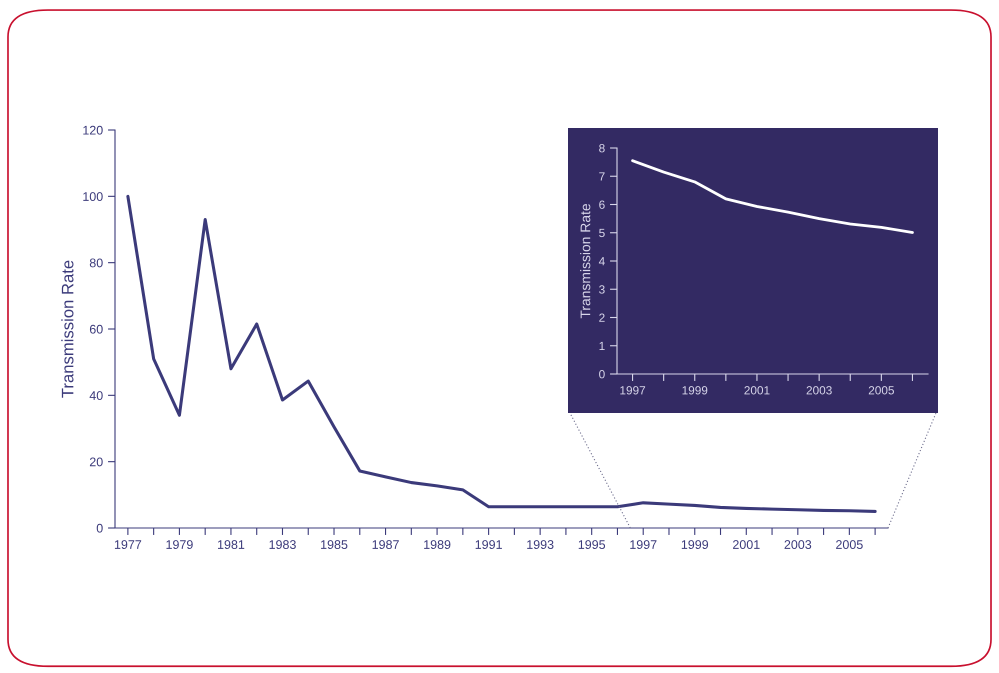 The height and width of the screenshot is (673, 999). What do you see at coordinates (489, 544) in the screenshot?
I see `x-tick-label: 1991` at bounding box center [489, 544].